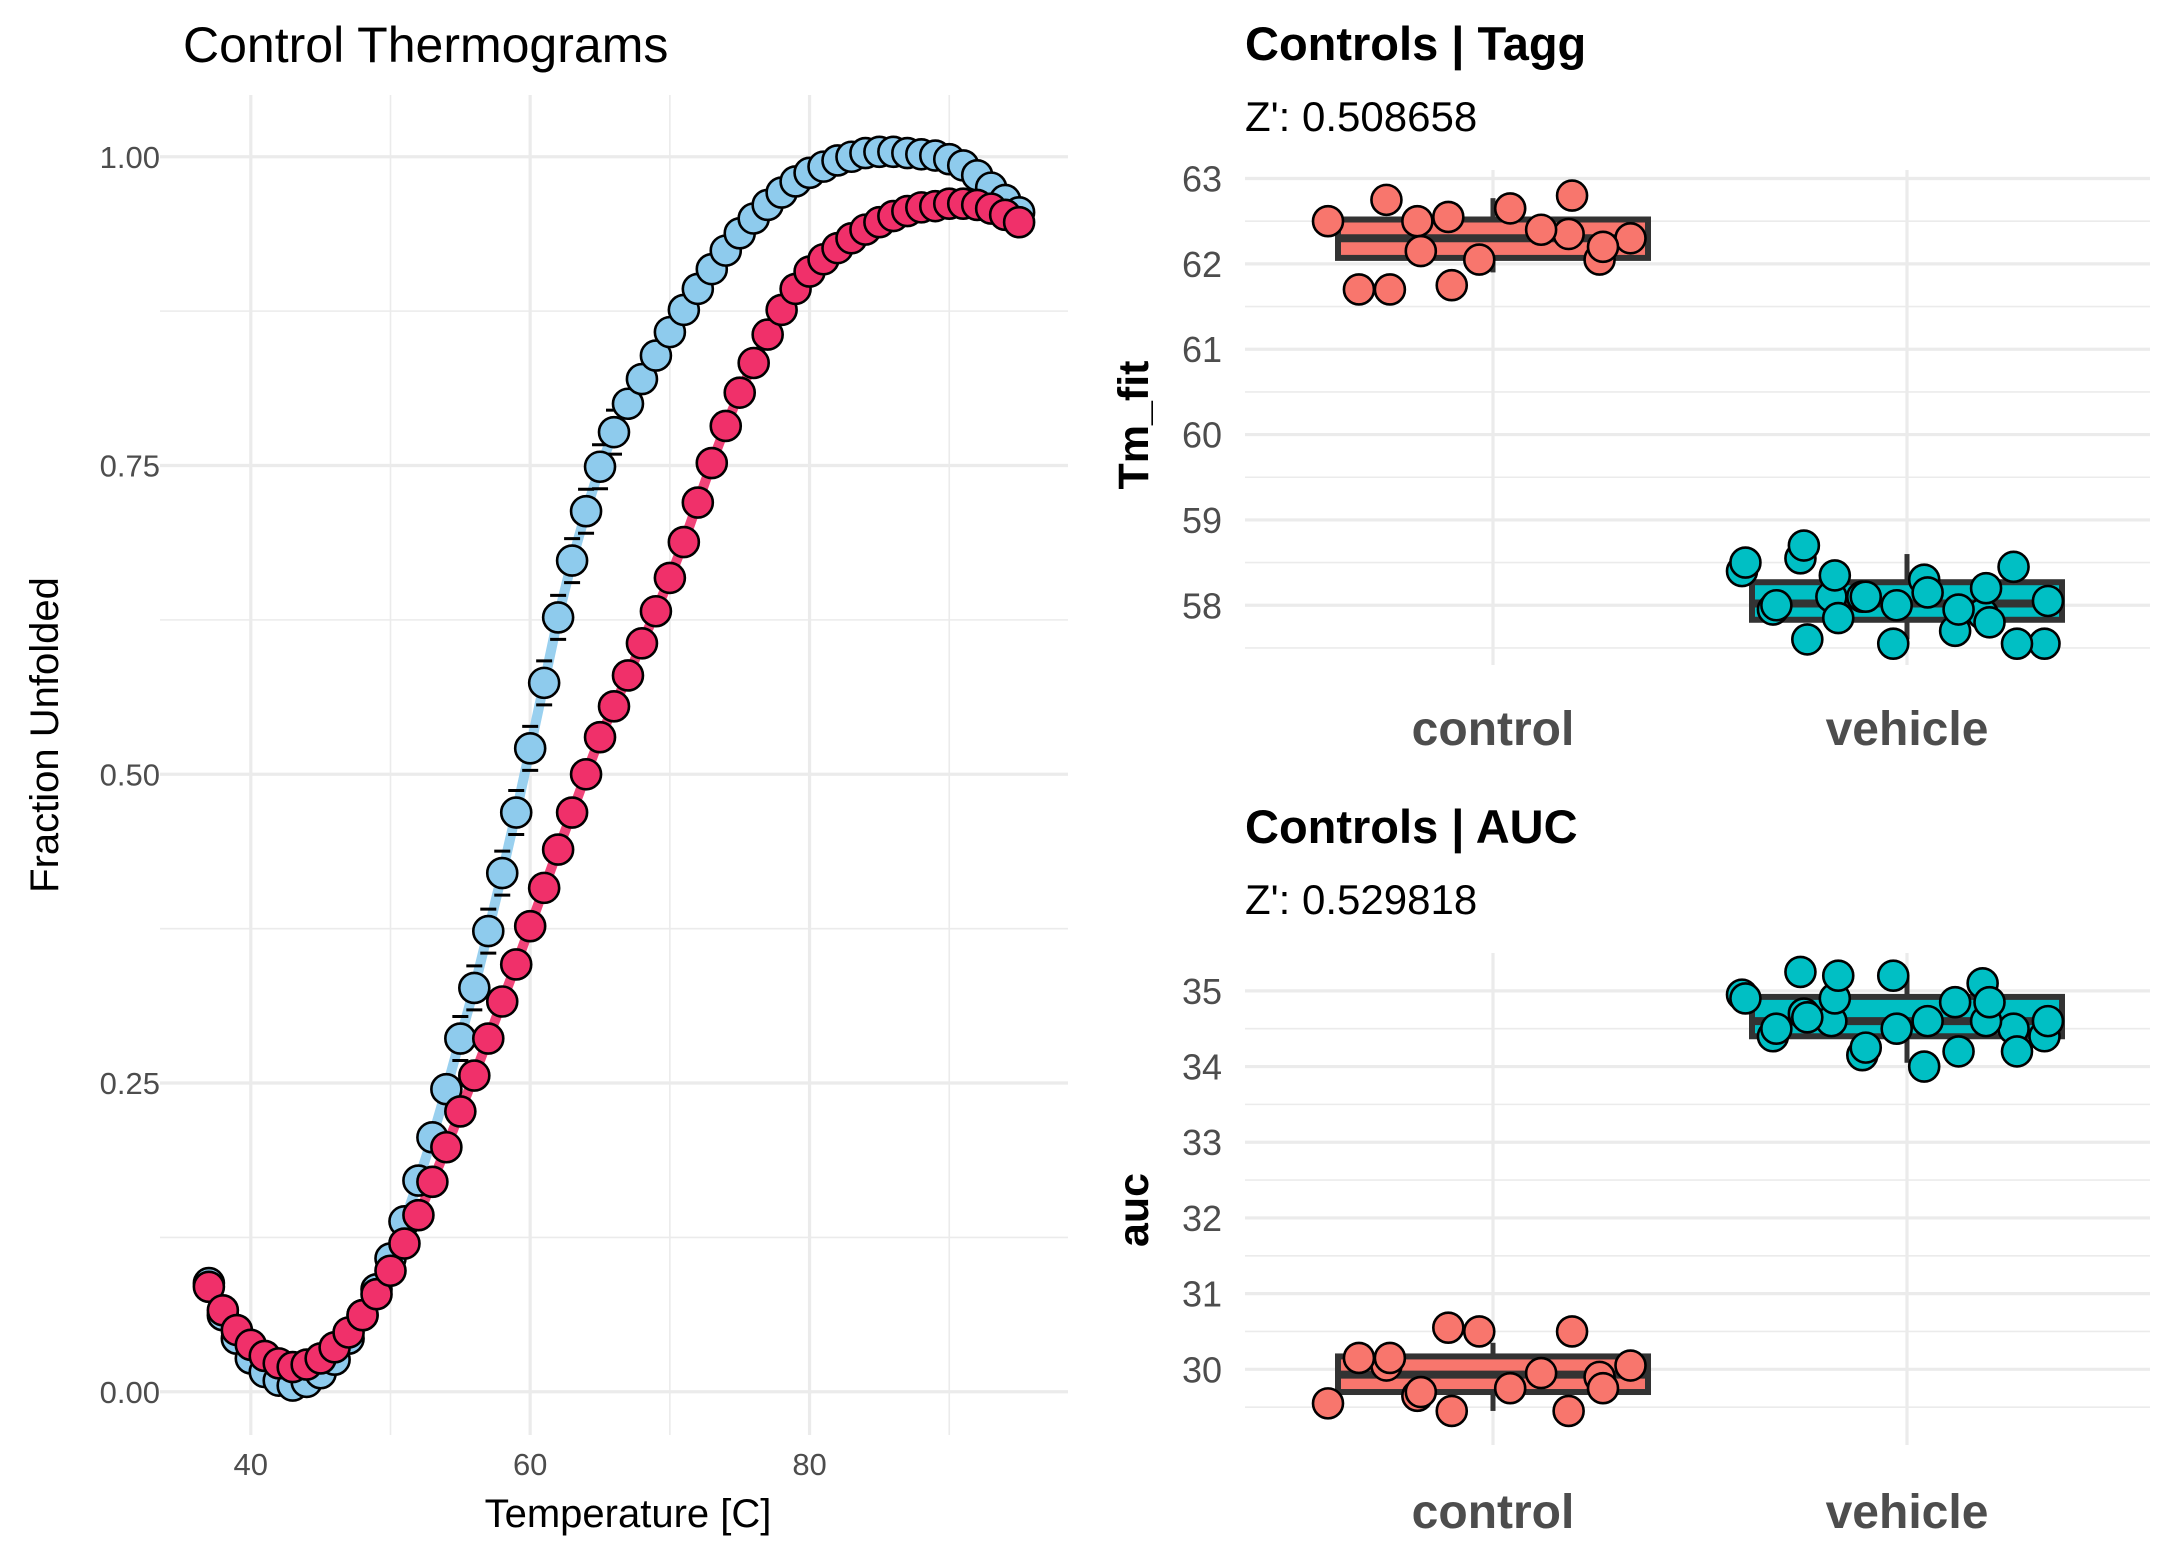 The height and width of the screenshot is (1557, 2165). What do you see at coordinates (1202, 1294) in the screenshot?
I see `y-tick-label: 31` at bounding box center [1202, 1294].